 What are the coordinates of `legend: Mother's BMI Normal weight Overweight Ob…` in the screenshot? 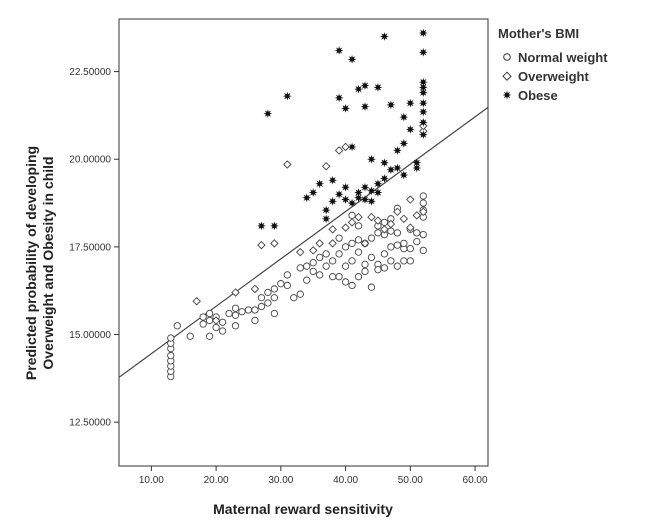 It's located at (553, 64).